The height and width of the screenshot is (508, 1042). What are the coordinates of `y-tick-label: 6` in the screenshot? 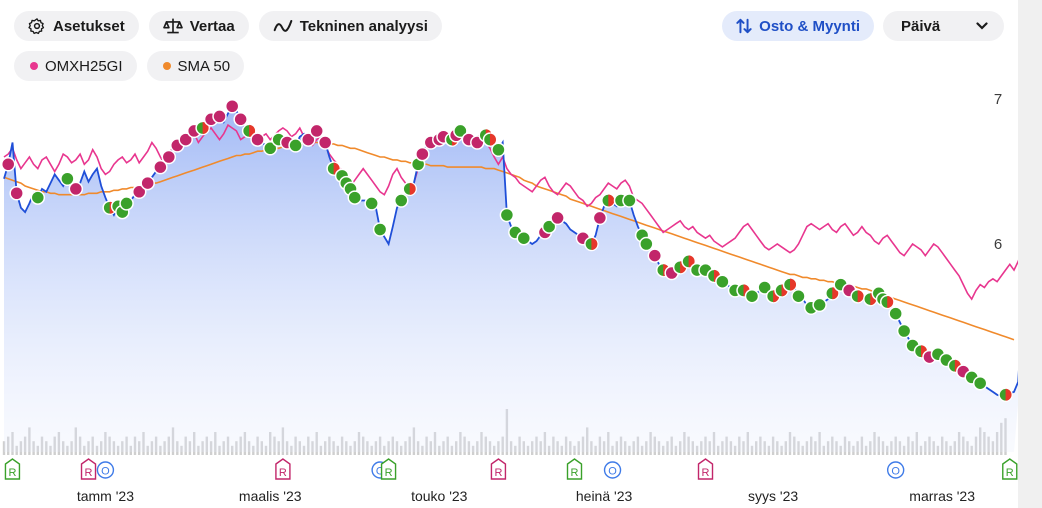 It's located at (998, 244).